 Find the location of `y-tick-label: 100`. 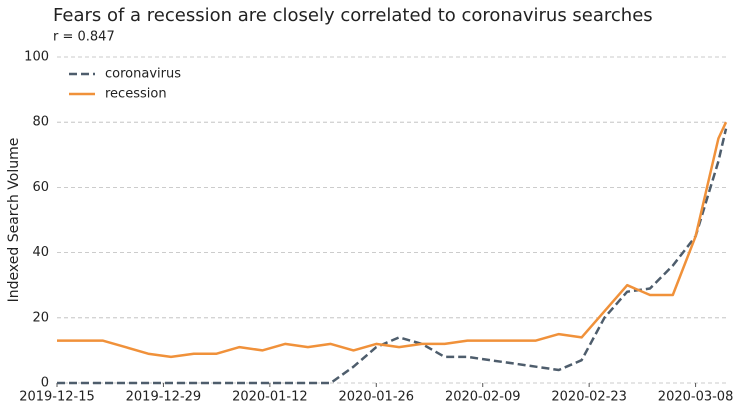

y-tick-label: 100 is located at coordinates (36, 57).